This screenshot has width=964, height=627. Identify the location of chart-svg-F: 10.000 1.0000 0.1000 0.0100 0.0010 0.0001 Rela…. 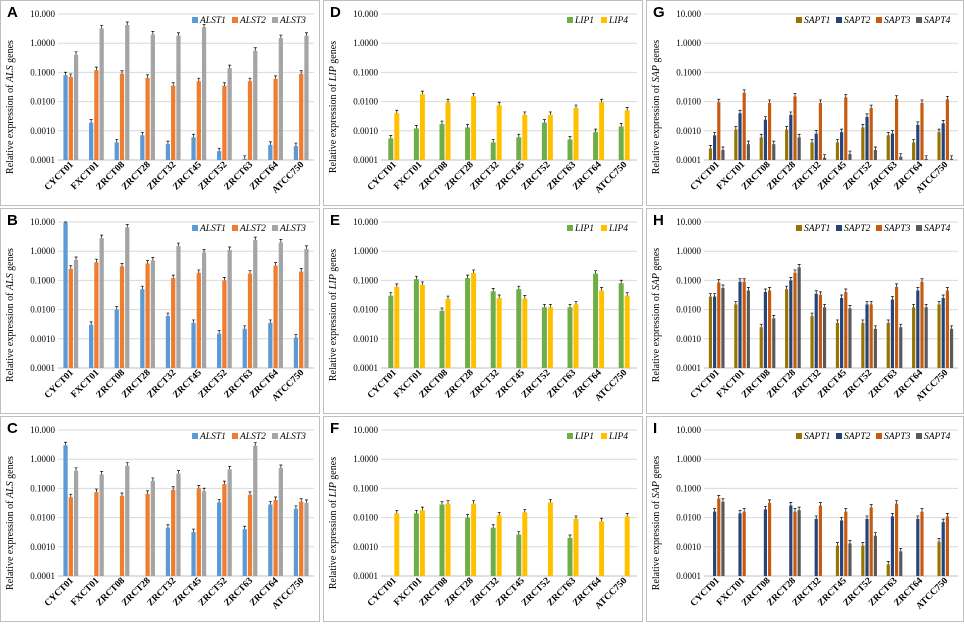
(483, 519).